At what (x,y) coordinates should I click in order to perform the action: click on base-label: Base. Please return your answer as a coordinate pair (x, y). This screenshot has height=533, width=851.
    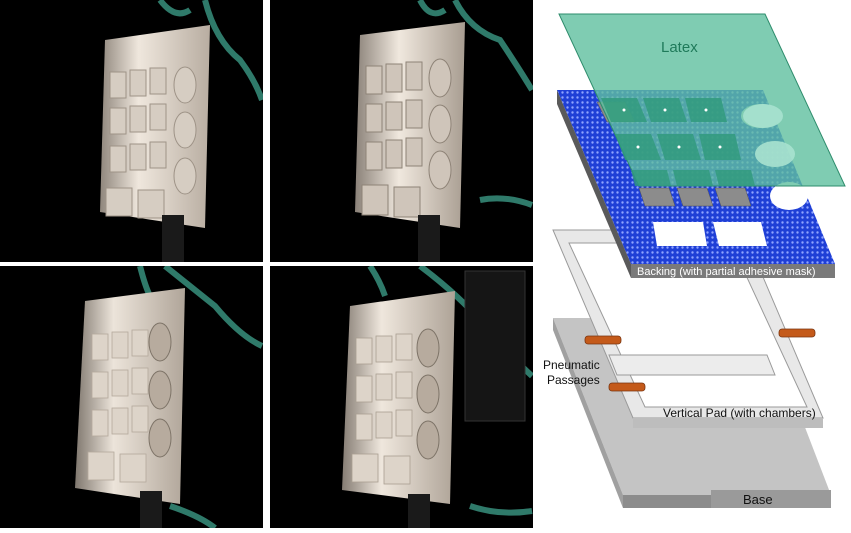
    Looking at the image, I should click on (758, 499).